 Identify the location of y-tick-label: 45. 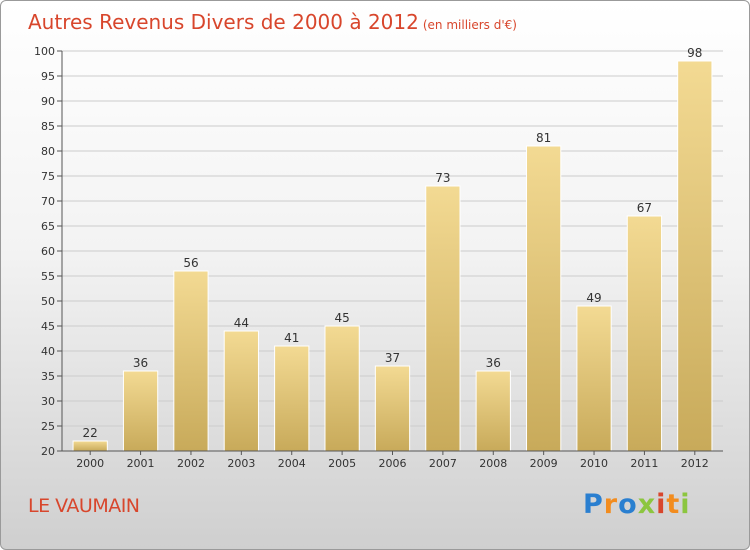
(48, 326).